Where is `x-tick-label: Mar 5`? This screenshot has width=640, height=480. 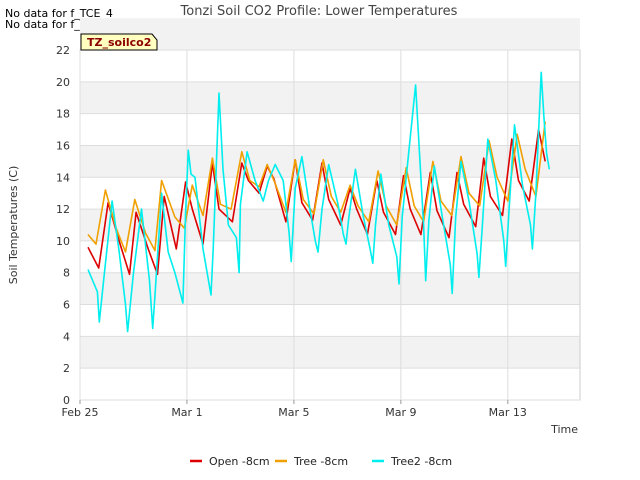 x-tick-label: Mar 5 is located at coordinates (293, 412).